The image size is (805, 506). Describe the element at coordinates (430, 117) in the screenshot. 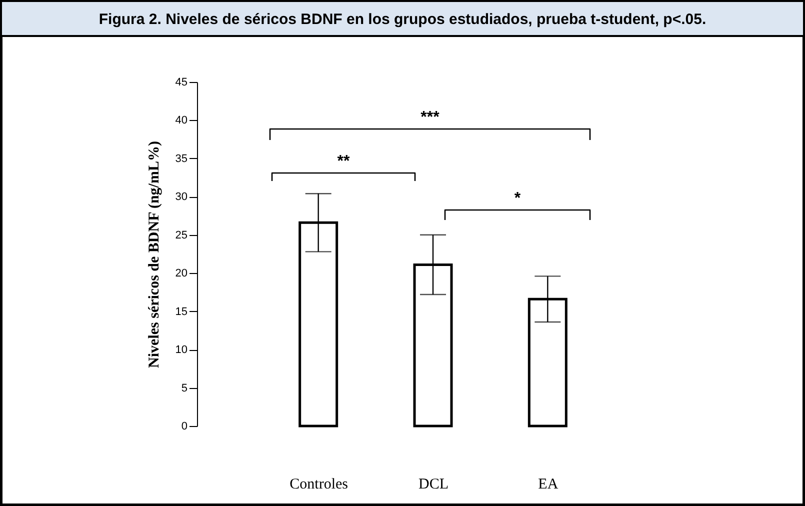

I see `annotation: ***` at that location.